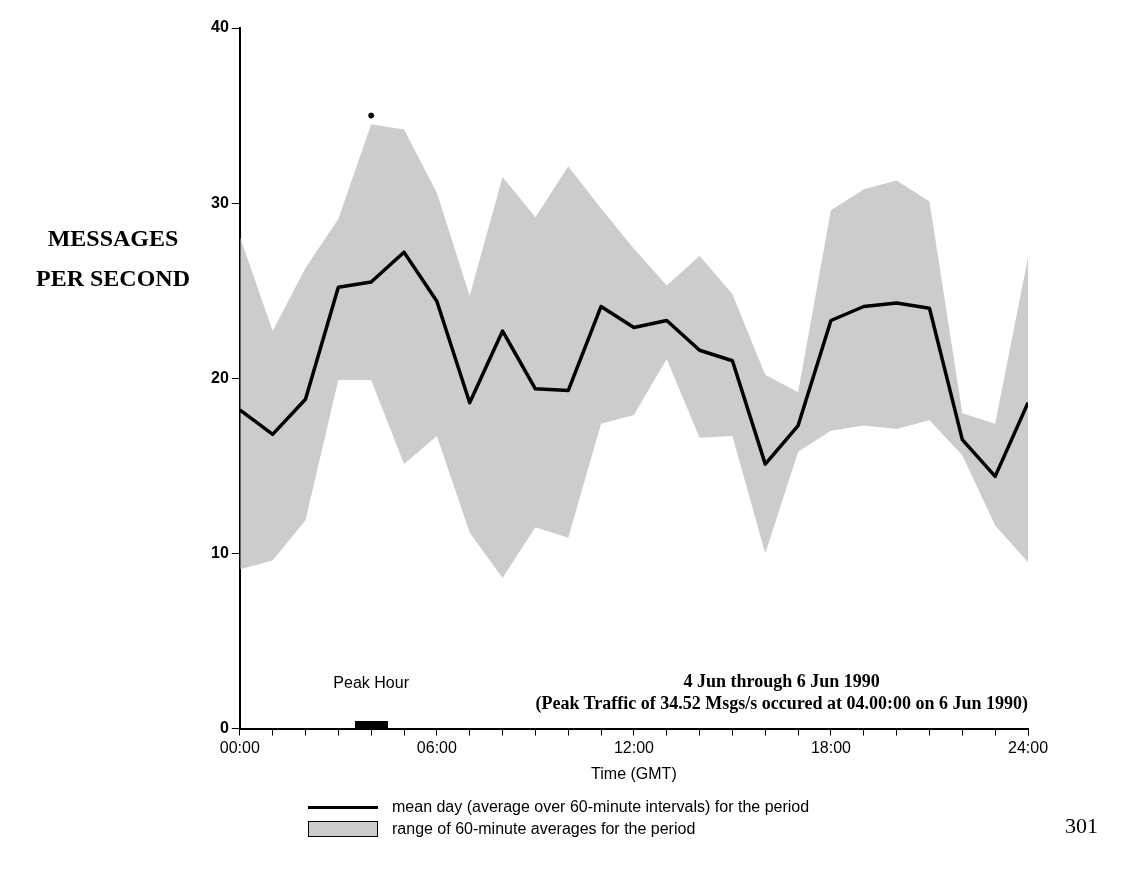  I want to click on legend-label: mean day (average over 60-minute intervals) for the period, so click(601, 807).